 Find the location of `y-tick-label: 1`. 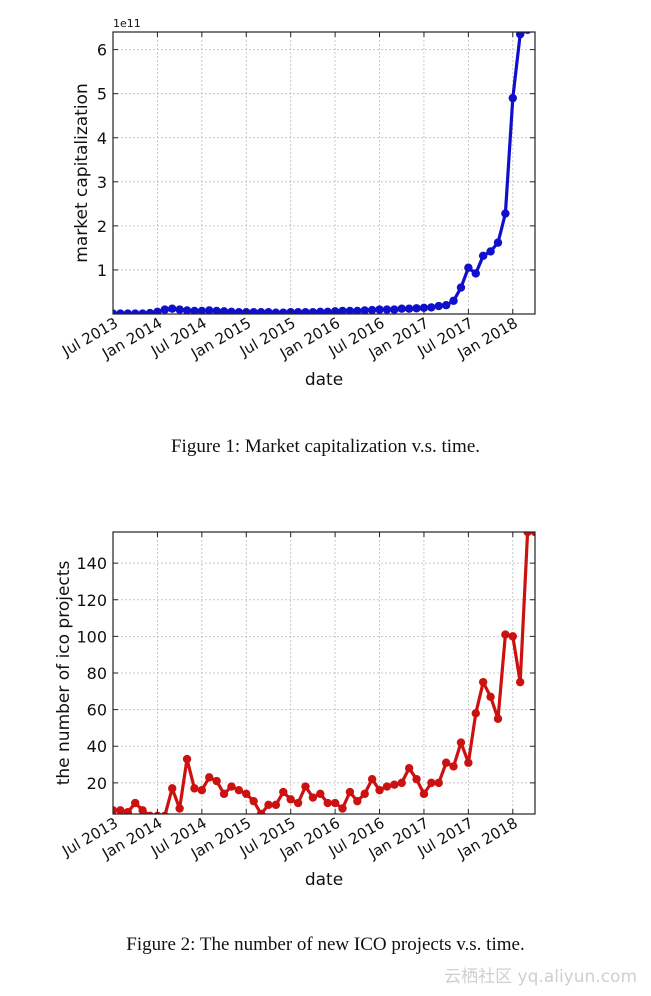

y-tick-label: 1 is located at coordinates (102, 270).